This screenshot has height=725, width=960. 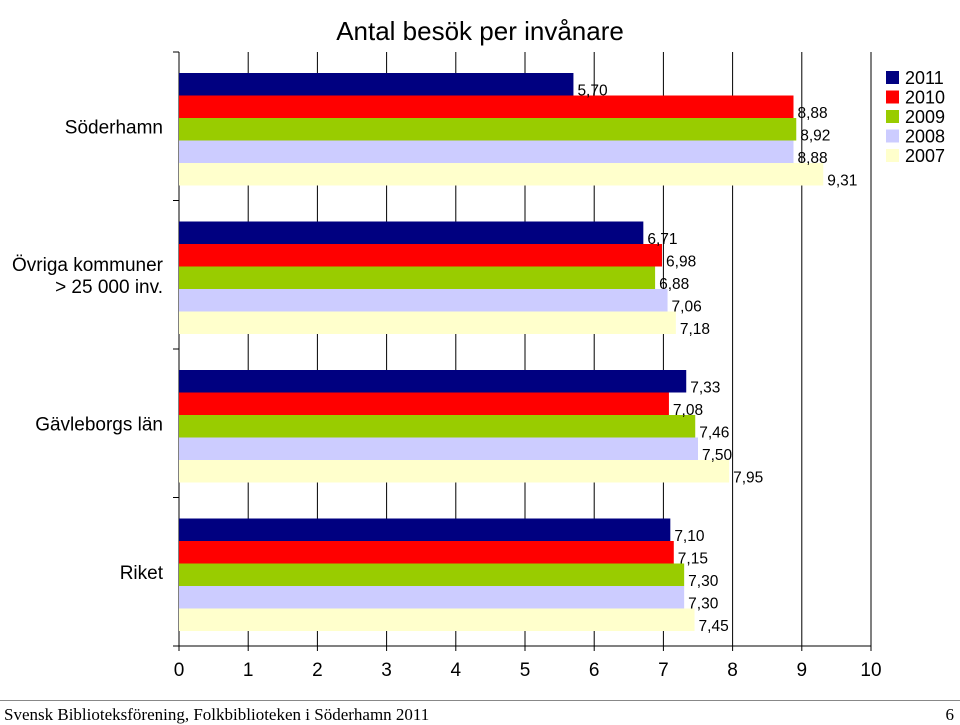 What do you see at coordinates (179, 670) in the screenshot?
I see `x-tick-label: 0` at bounding box center [179, 670].